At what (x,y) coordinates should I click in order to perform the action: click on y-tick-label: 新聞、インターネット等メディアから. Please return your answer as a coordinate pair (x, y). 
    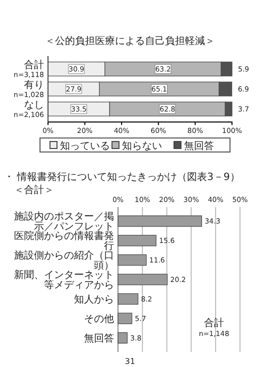
    Looking at the image, I should click on (64, 280).